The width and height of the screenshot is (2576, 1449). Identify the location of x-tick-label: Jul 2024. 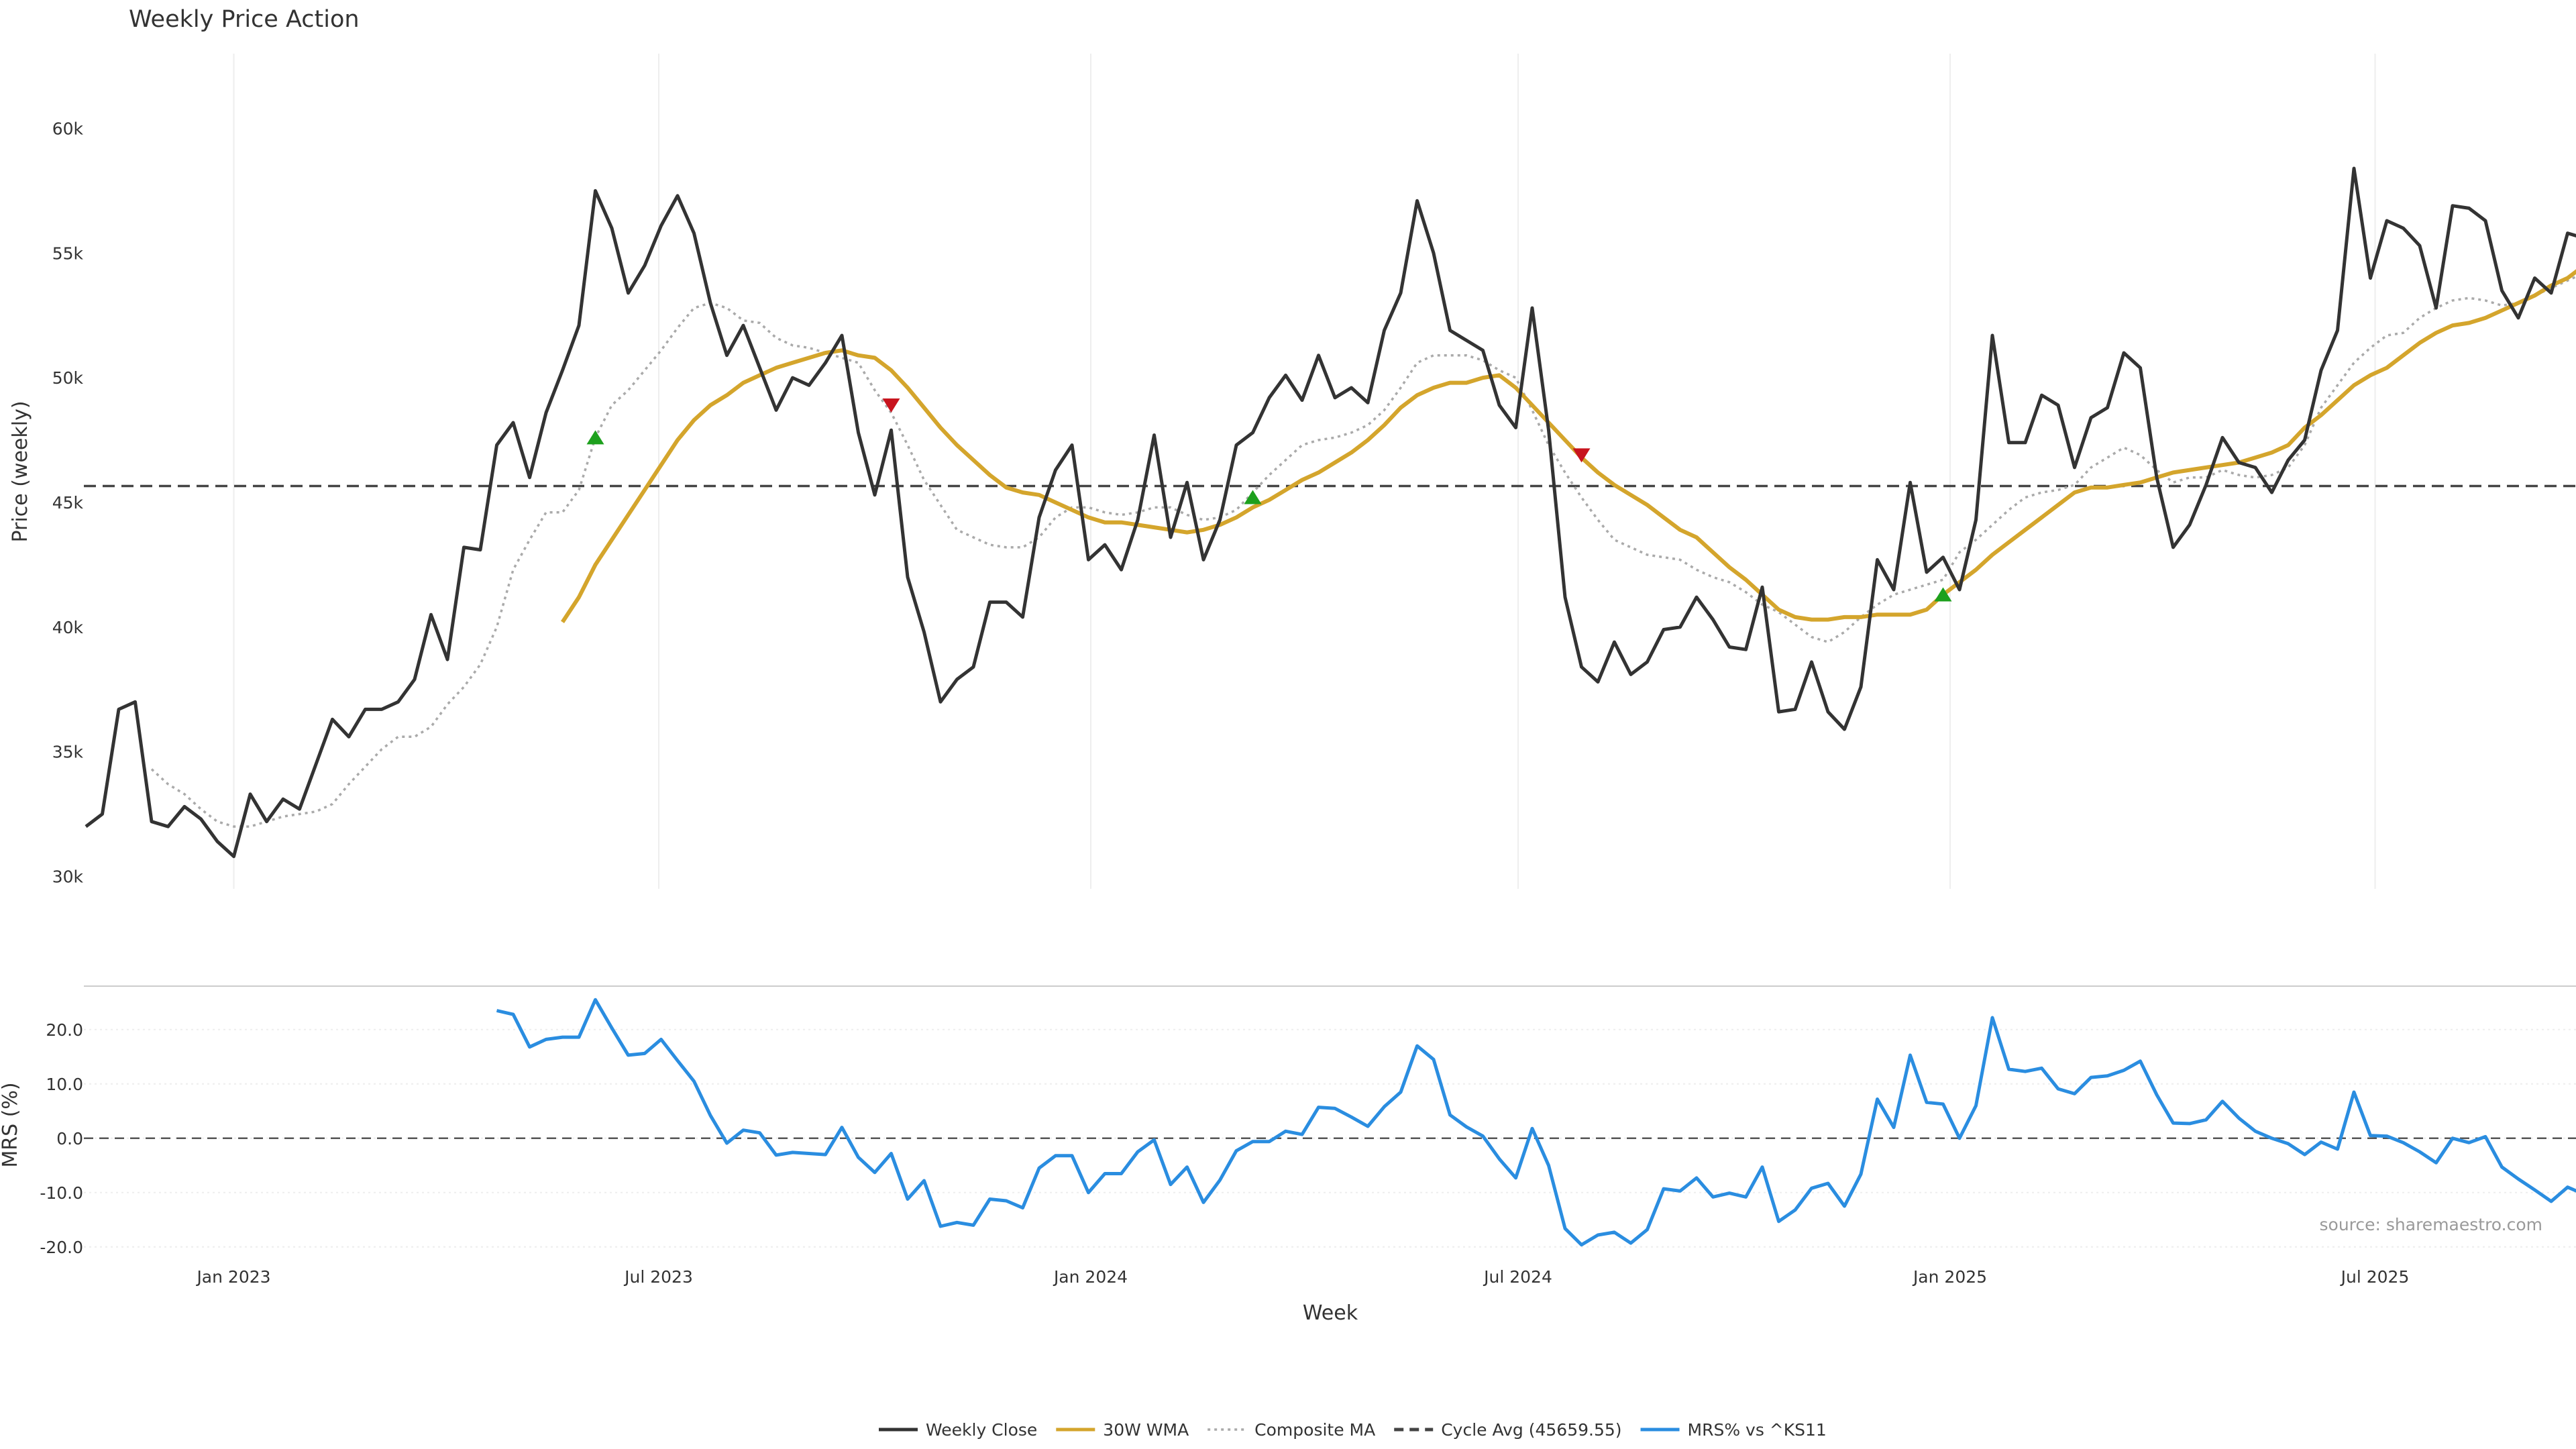
(1517, 1277).